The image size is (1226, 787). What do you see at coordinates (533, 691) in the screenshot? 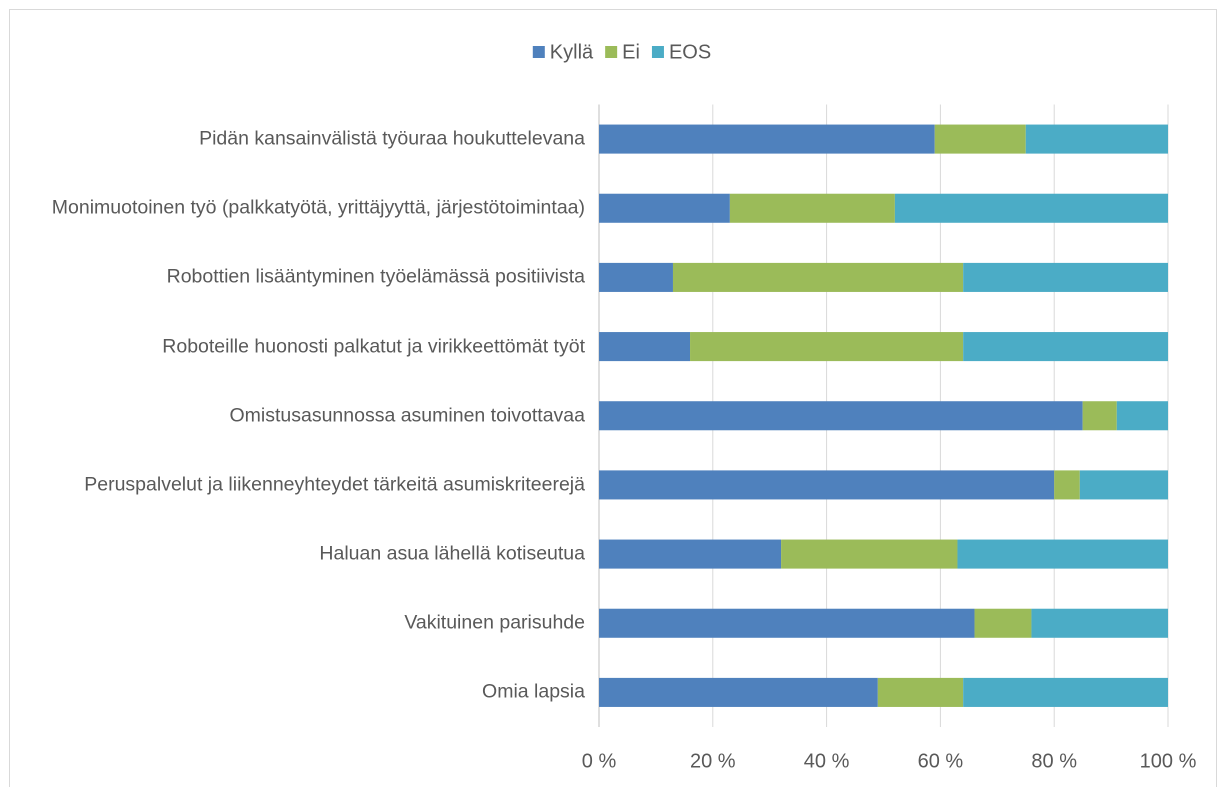
I see `y-tick-label: Omia lapsia` at bounding box center [533, 691].